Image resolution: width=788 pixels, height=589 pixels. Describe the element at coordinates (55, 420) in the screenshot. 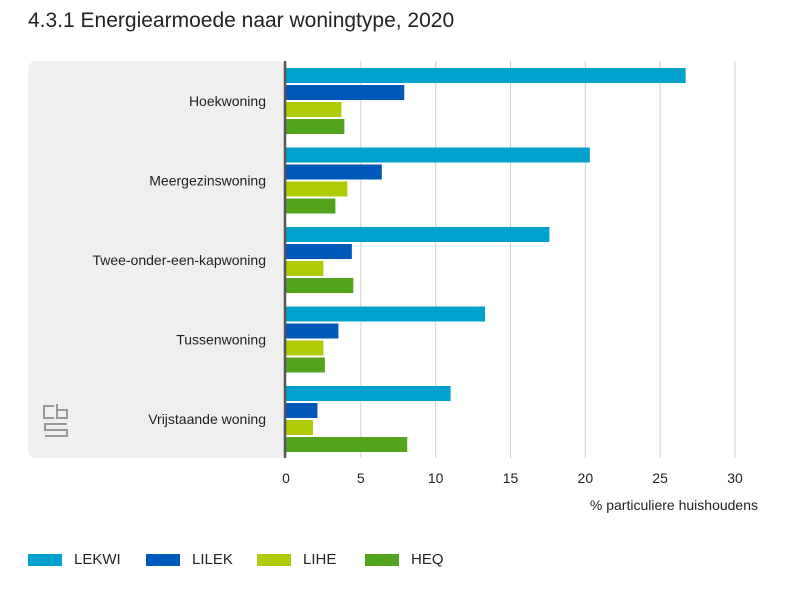

I see `cbs-logo-icon` at that location.